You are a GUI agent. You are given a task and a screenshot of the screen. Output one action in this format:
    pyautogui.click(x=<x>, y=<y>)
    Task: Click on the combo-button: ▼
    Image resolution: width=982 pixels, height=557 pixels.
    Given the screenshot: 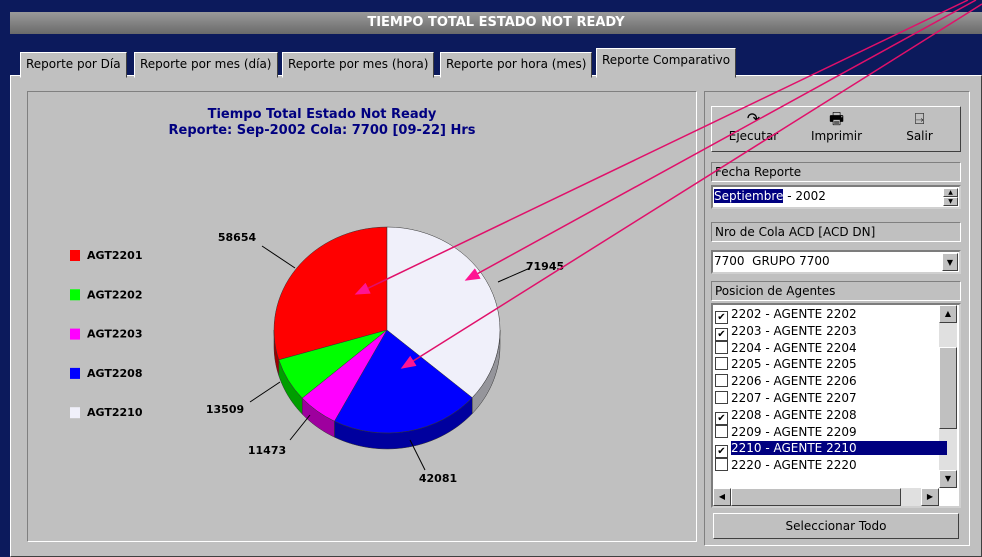 What is the action you would take?
    pyautogui.click(x=950, y=262)
    